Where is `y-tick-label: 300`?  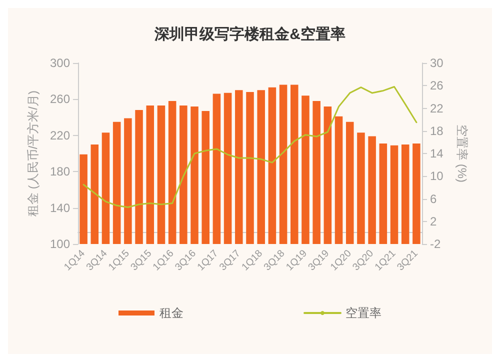
y-tick-label: 300 is located at coordinates (60, 63).